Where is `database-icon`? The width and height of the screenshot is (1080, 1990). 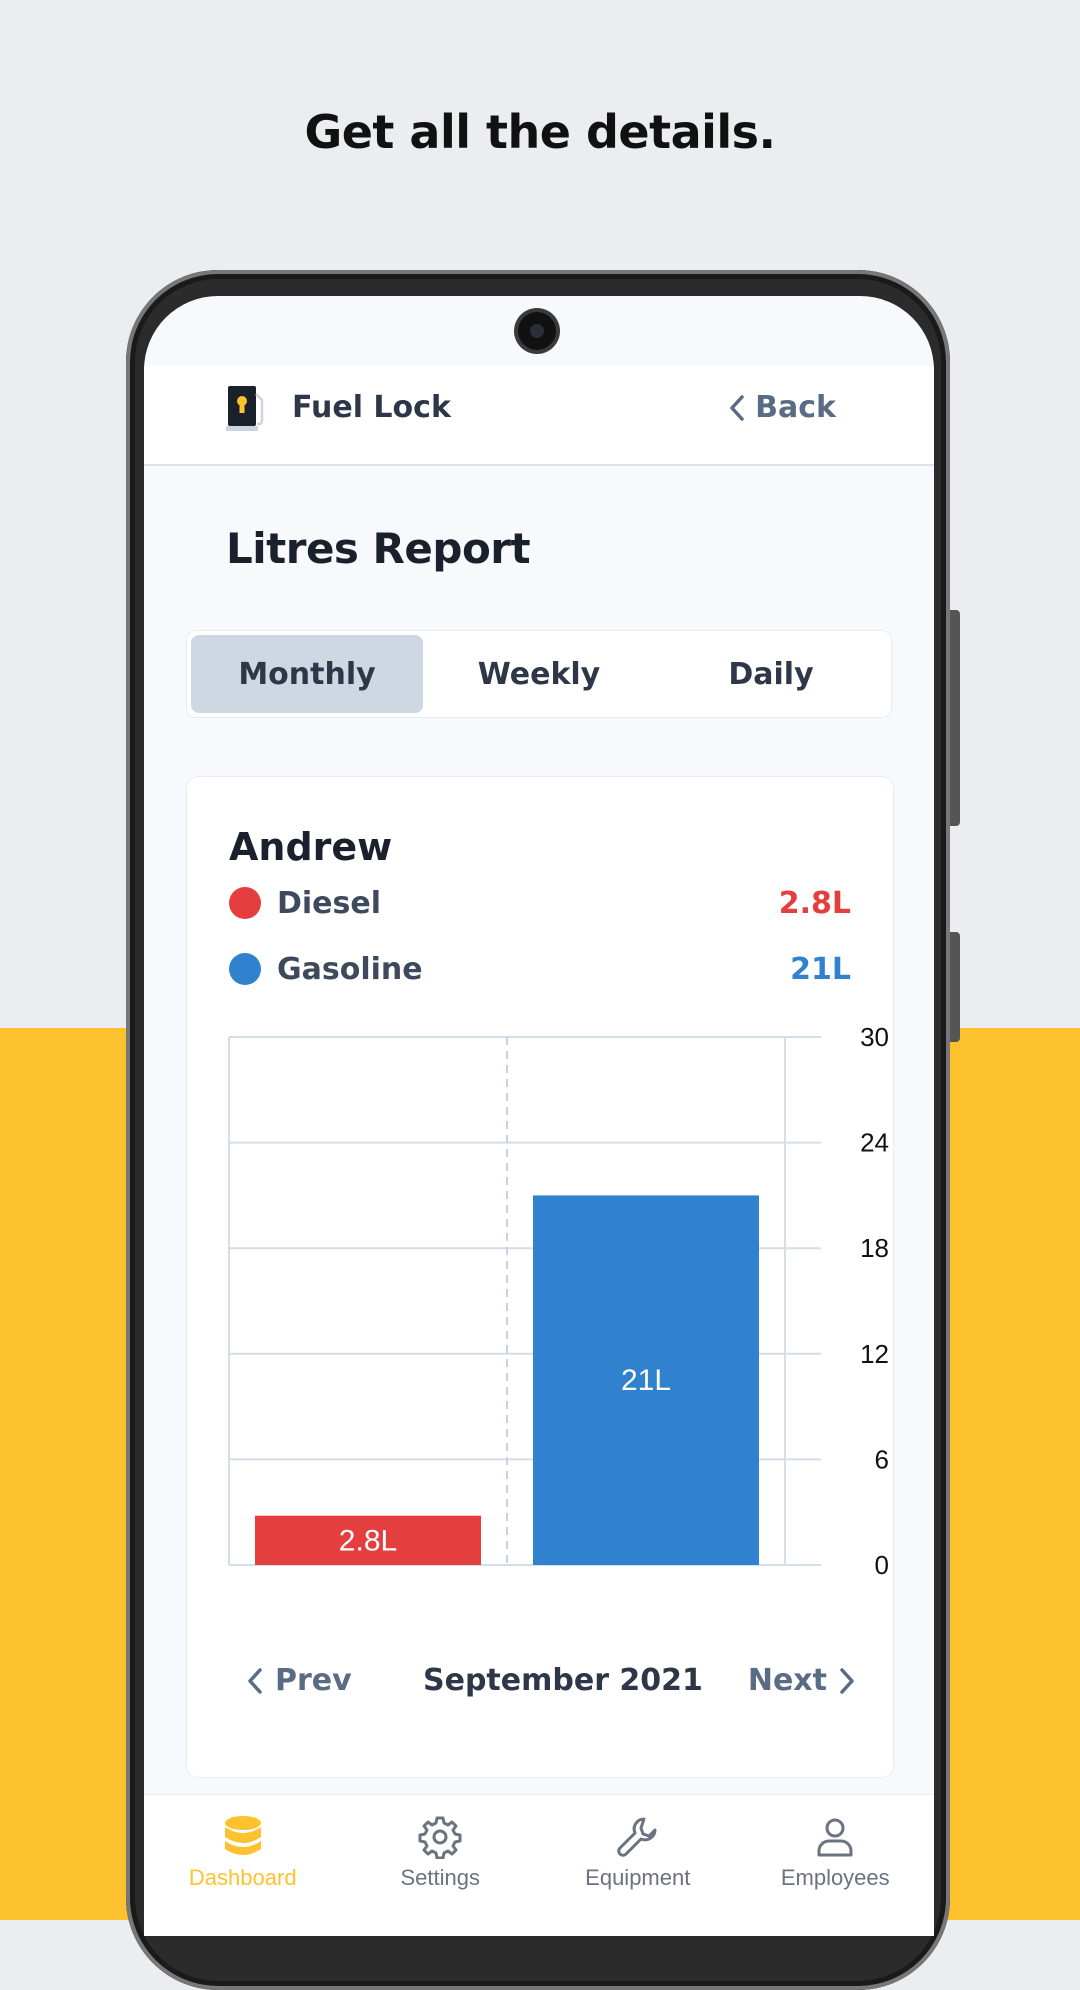 database-icon is located at coordinates (242, 1835).